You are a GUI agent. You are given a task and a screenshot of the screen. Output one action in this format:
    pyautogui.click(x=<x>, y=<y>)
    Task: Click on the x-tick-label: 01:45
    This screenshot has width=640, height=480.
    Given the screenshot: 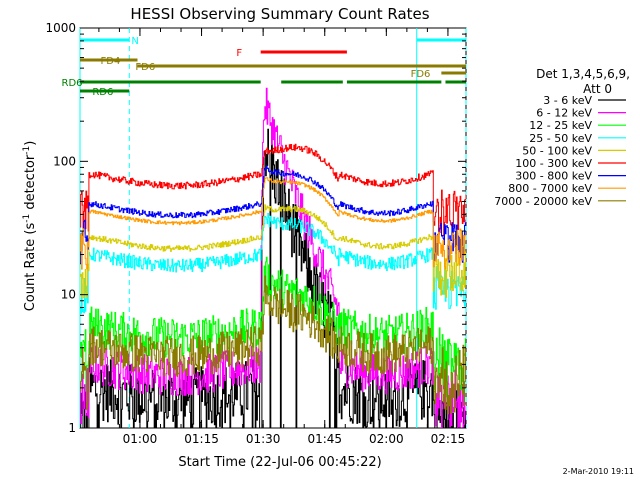 What is the action you would take?
    pyautogui.click(x=324, y=439)
    